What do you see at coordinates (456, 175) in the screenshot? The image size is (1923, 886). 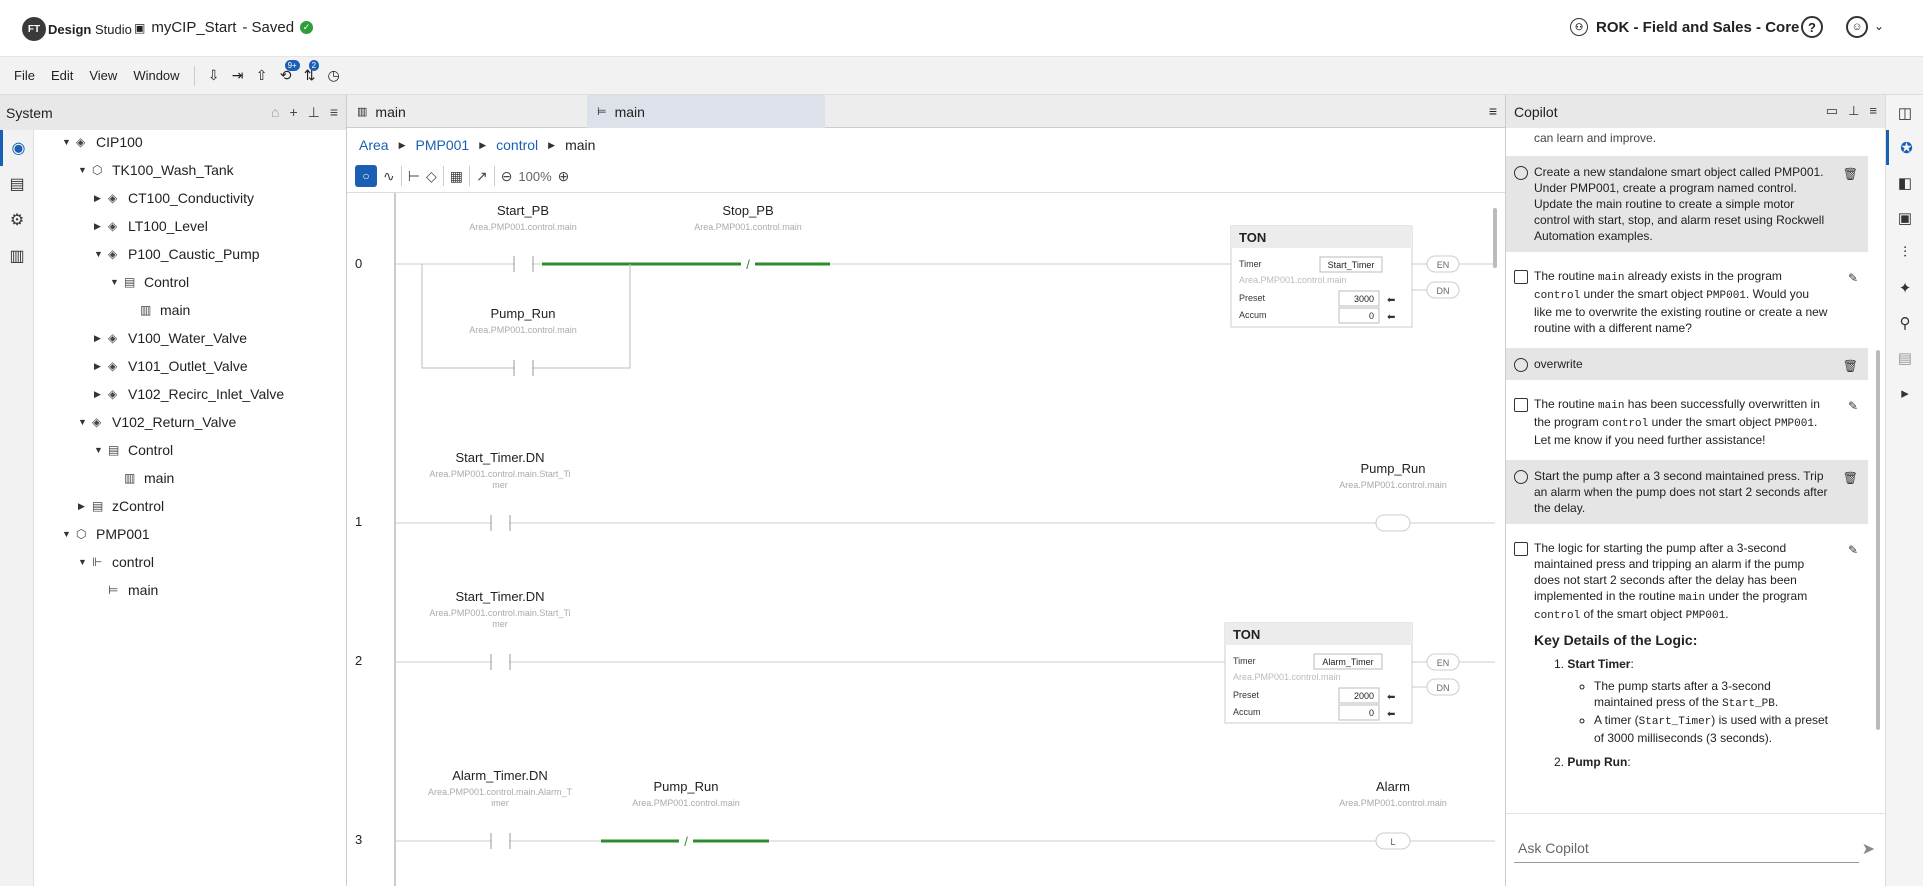 I see `view-icon: ▦` at bounding box center [456, 175].